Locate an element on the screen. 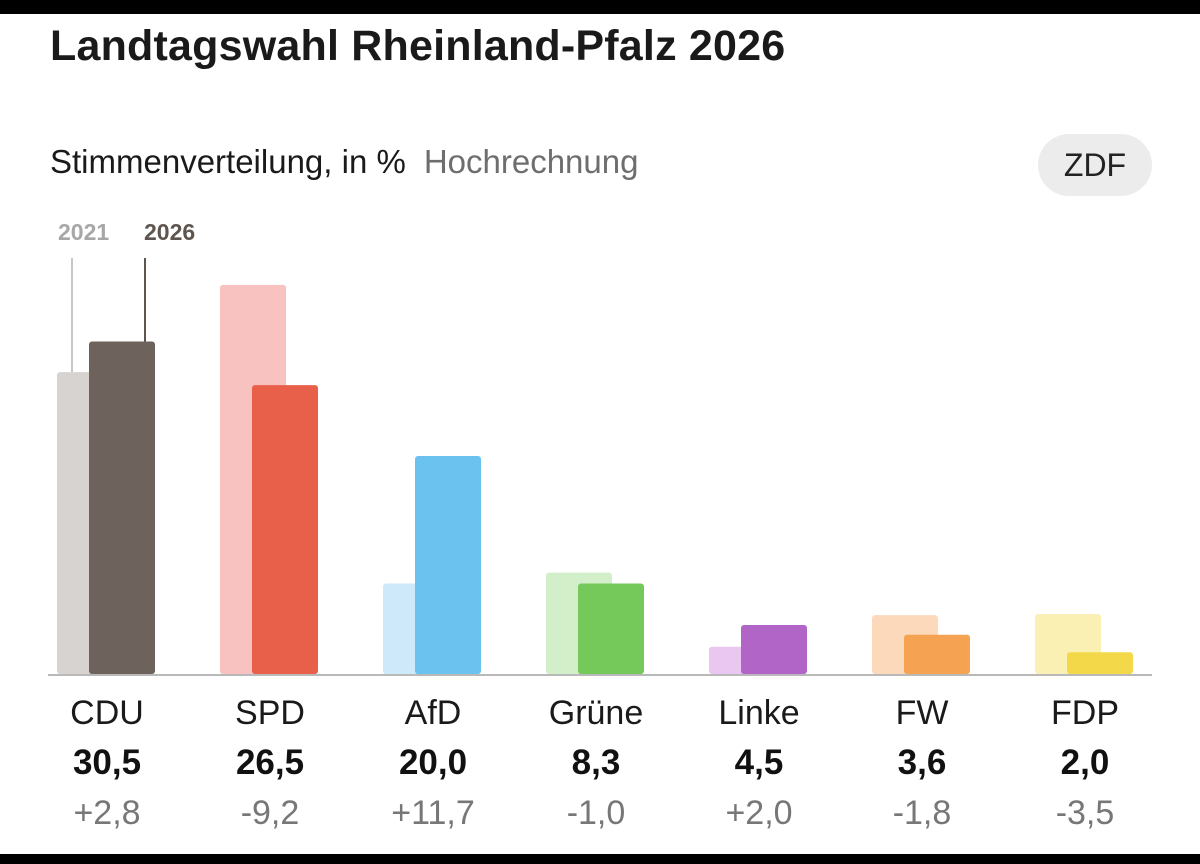  value-label-linke: 4,5 is located at coordinates (759, 762).